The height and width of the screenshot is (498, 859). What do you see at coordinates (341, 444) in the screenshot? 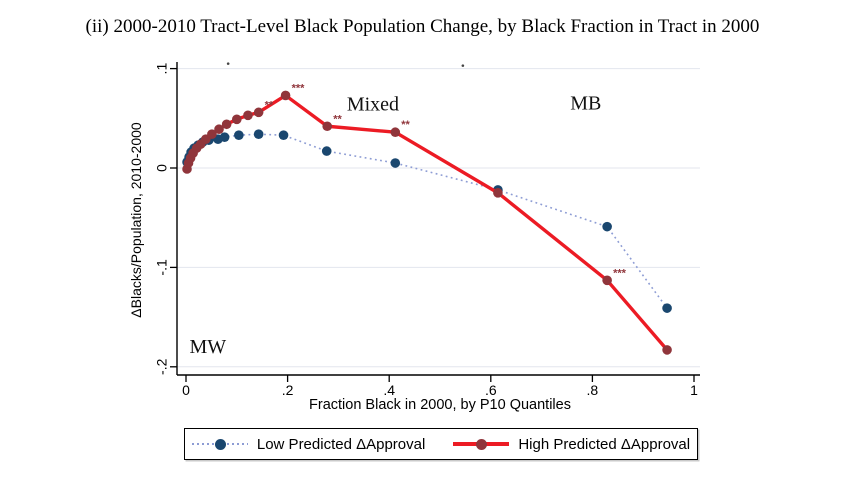
I see `legend-label-low: Low Predicted ΔApproval` at bounding box center [341, 444].